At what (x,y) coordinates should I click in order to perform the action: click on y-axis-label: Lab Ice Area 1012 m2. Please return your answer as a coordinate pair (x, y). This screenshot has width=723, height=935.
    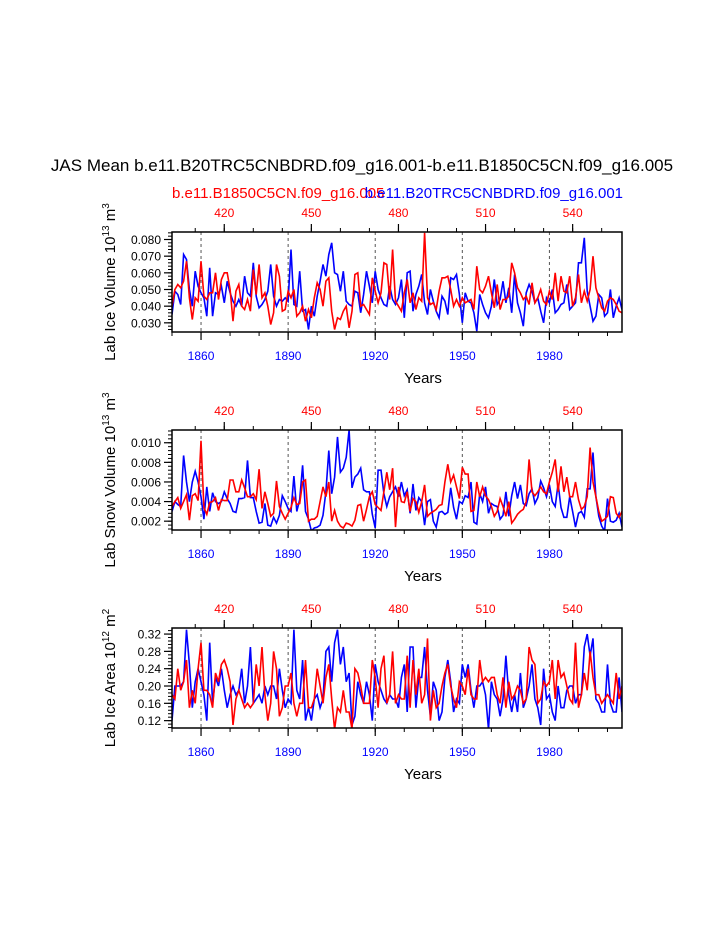
    Looking at the image, I should click on (110, 677).